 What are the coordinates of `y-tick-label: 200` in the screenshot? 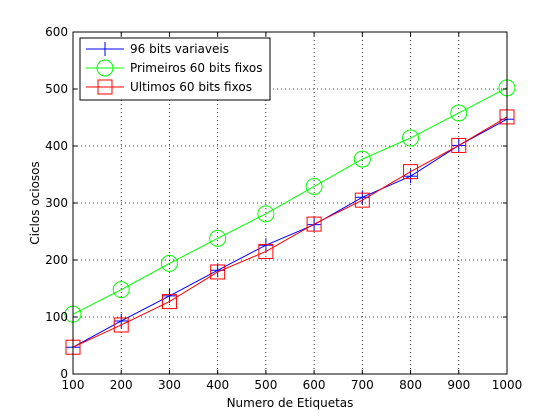 It's located at (56, 260).